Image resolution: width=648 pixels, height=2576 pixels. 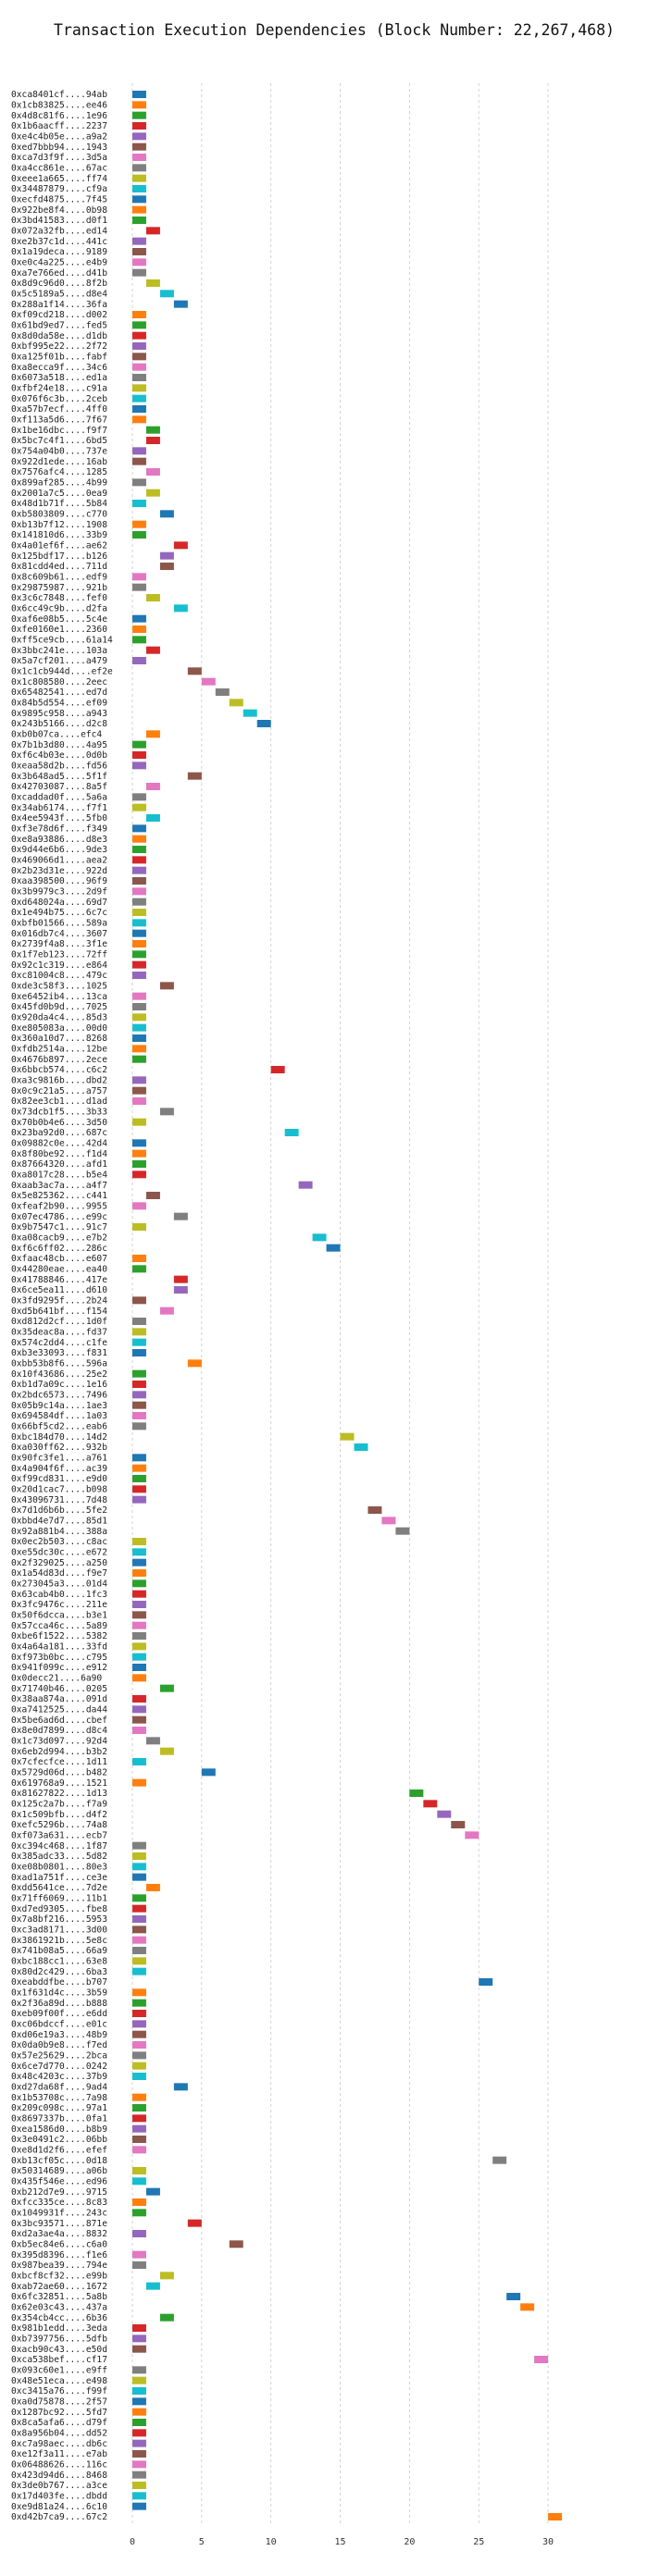 I want to click on tx-hash-label: 0xeee1a665....ff74, so click(x=59, y=179).